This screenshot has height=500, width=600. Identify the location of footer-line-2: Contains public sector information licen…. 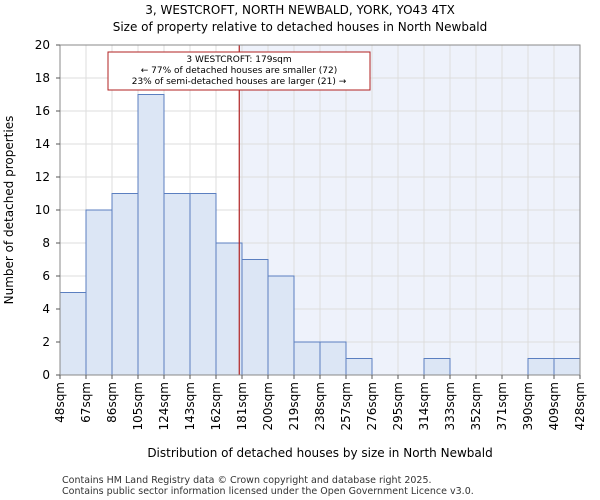
(268, 491).